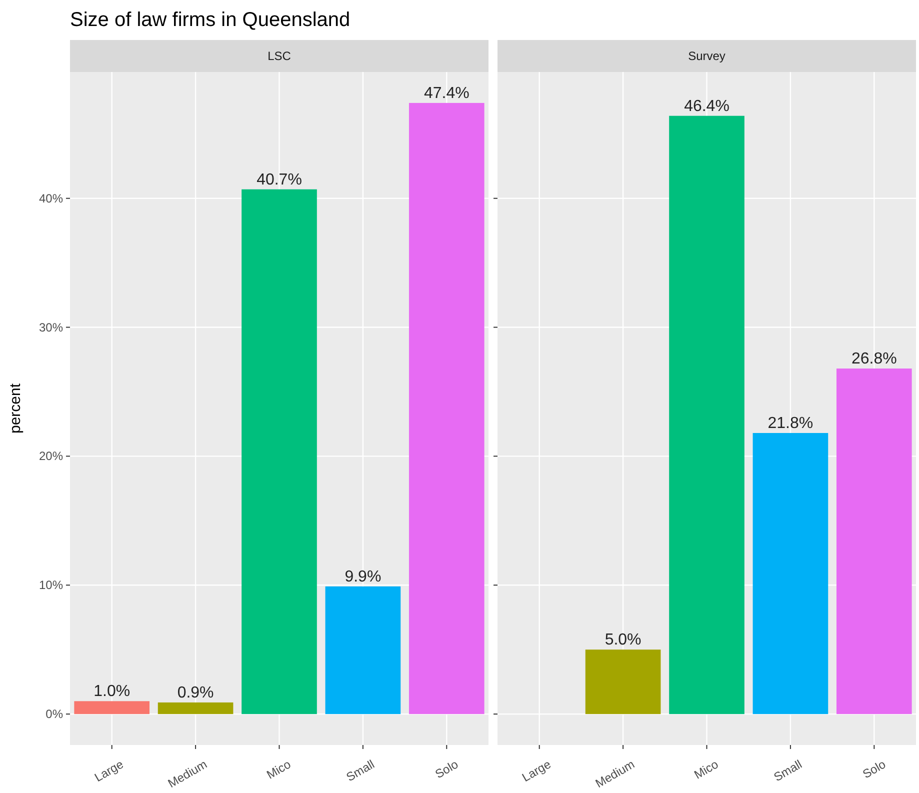 This screenshot has height=793, width=919. Describe the element at coordinates (707, 106) in the screenshot. I see `data-label: 46.4%` at that location.